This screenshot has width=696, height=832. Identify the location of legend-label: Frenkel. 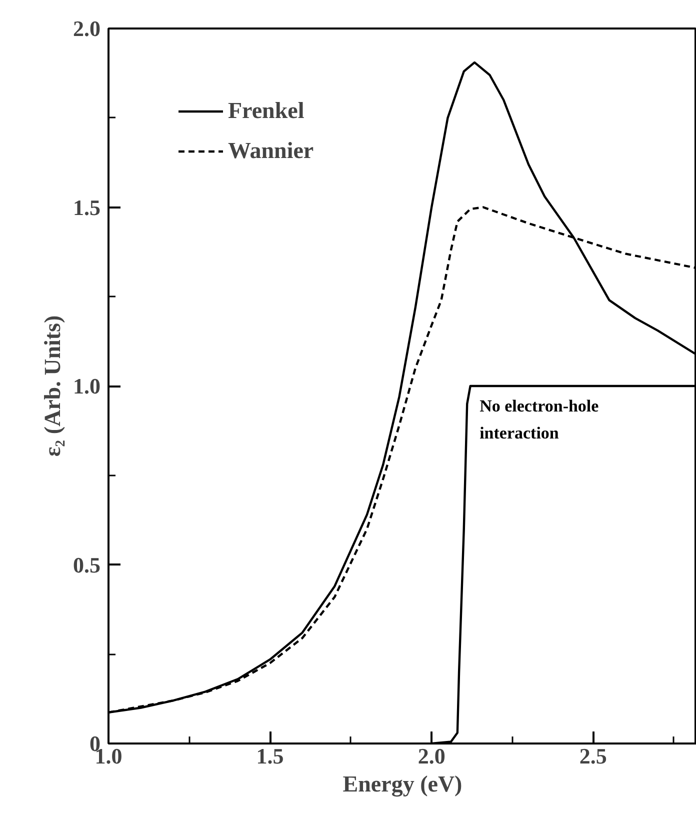
(266, 111).